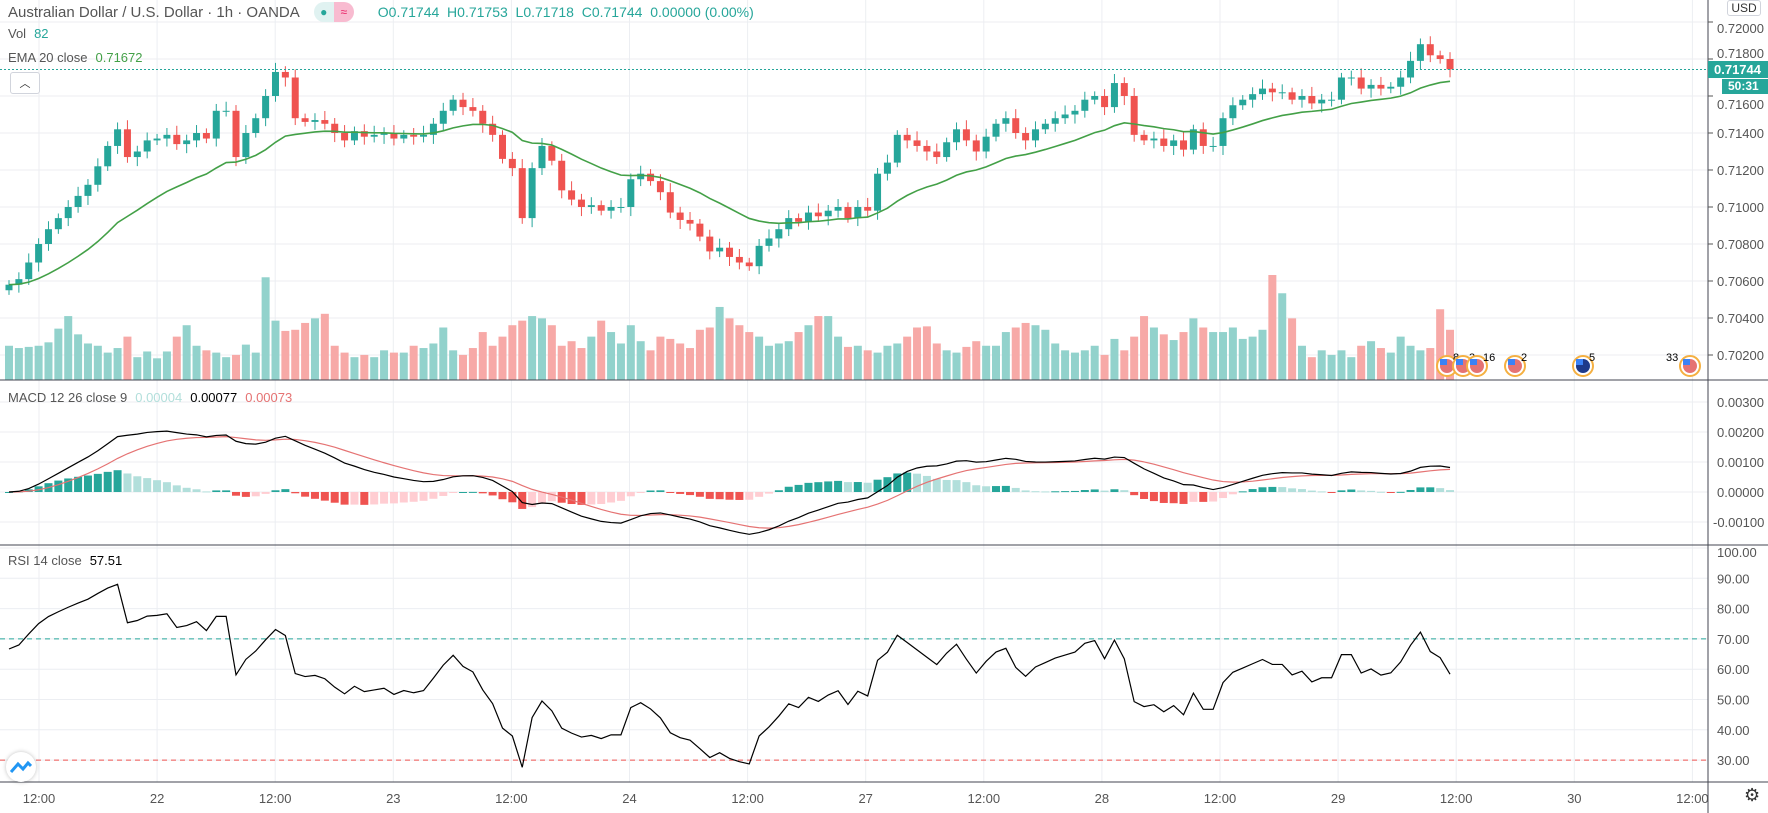 This screenshot has height=813, width=1768. Describe the element at coordinates (1752, 795) in the screenshot. I see `gear-icon: ⚙` at that location.